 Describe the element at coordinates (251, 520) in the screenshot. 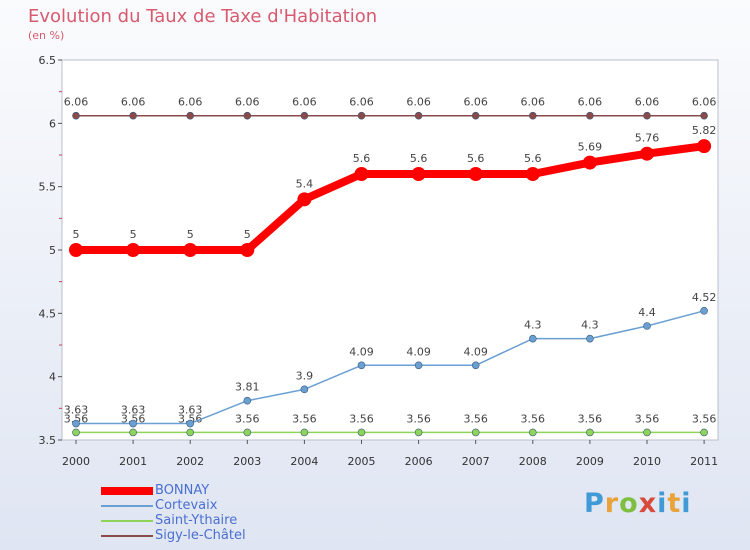

I see `legend-item-saint-ythaire: Saint-Ythaire` at that location.